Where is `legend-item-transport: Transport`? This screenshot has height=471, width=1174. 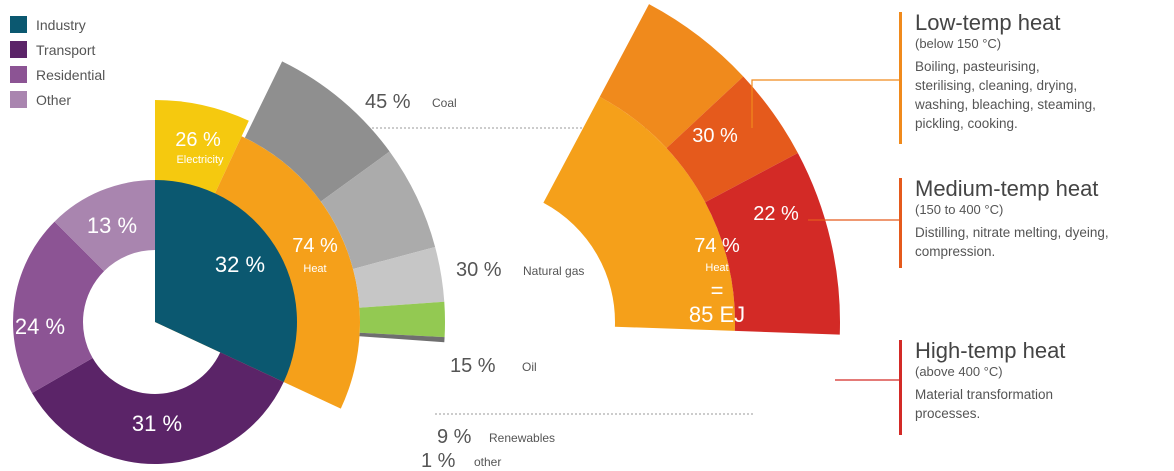 legend-item-transport: Transport is located at coordinates (57, 49).